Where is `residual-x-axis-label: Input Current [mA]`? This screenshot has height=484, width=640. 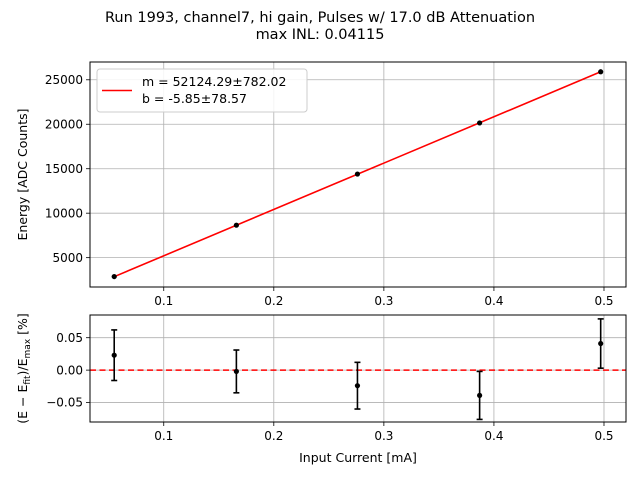 residual-x-axis-label: Input Current [mA] is located at coordinates (358, 457).